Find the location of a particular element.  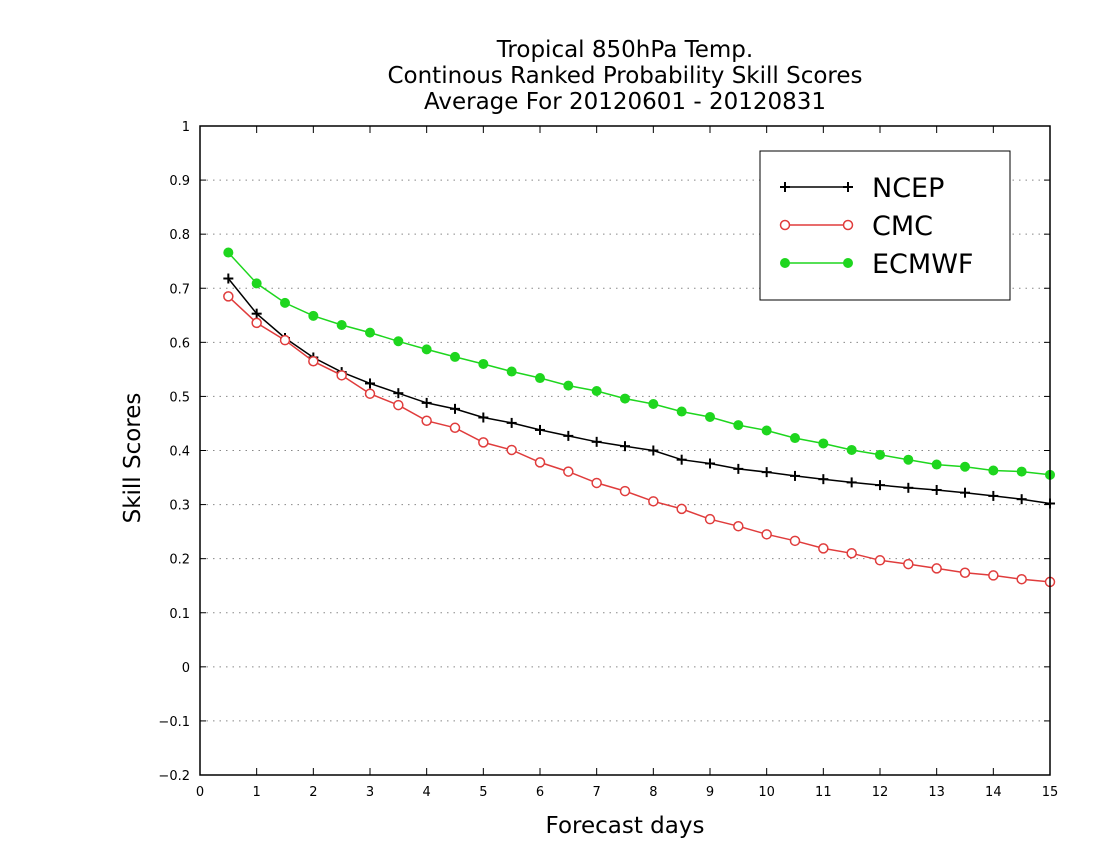

y-tick-label: 0.3 is located at coordinates (179, 506).